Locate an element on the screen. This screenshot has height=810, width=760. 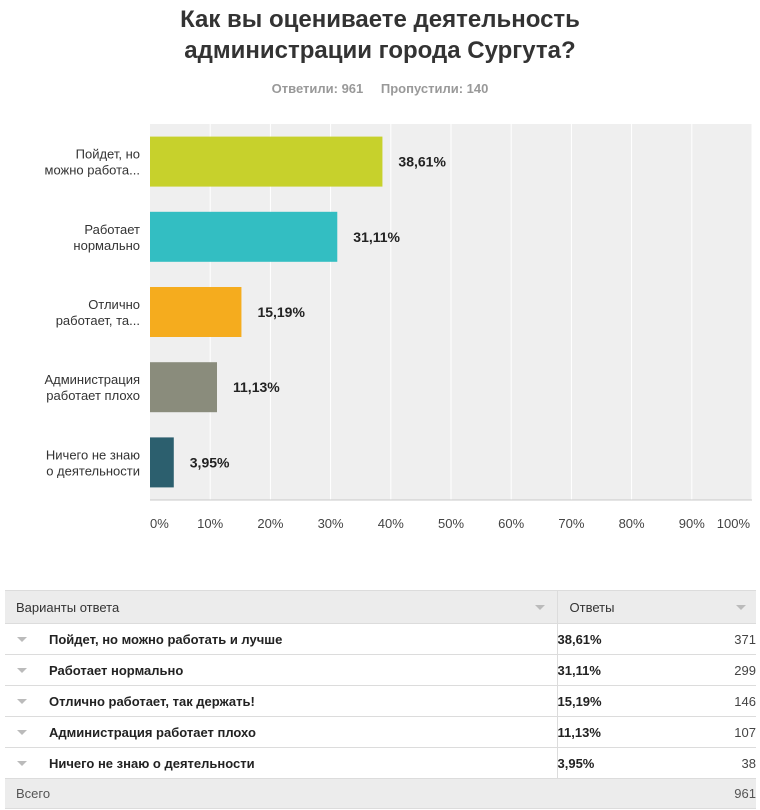
answer-option-cell: Работает нормально is located at coordinates (281, 670).